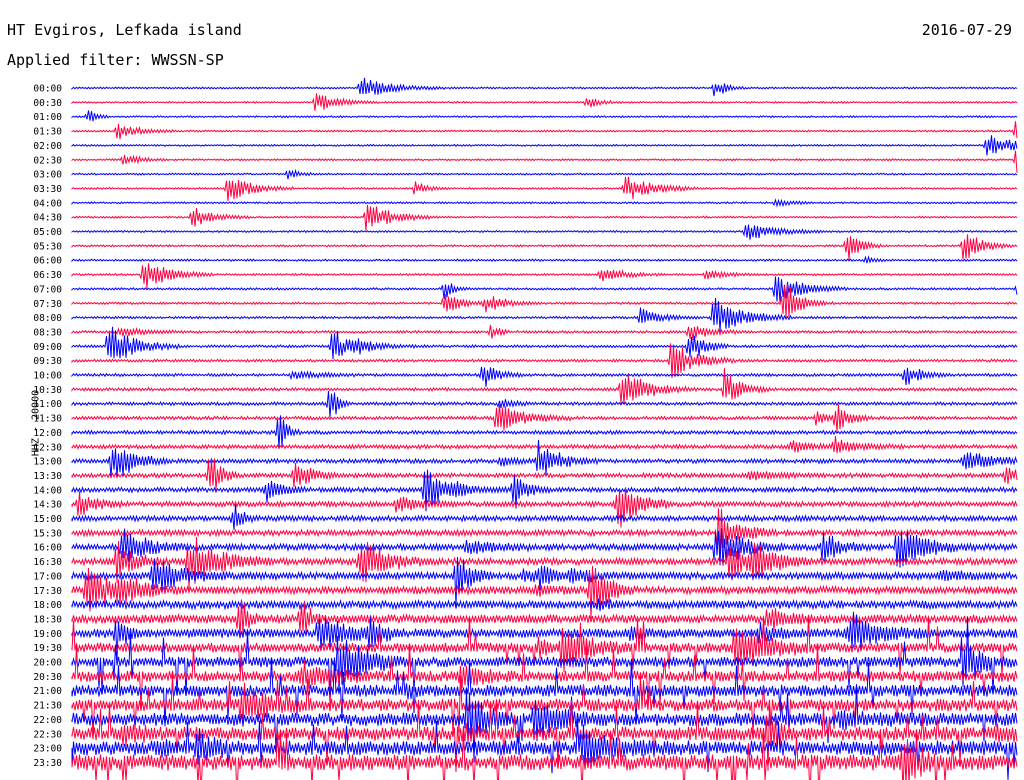  I want to click on tick-label-0600: 06:00, so click(47, 261).